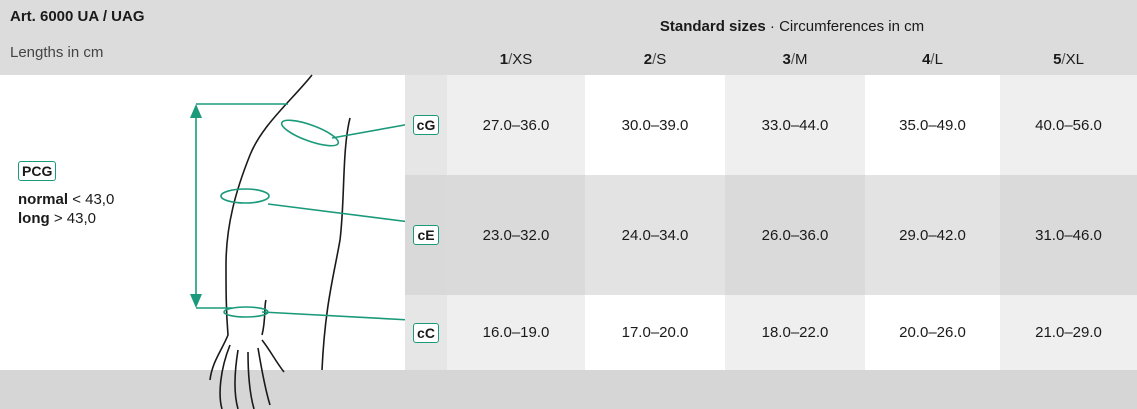 This screenshot has height=409, width=1137. What do you see at coordinates (655, 125) in the screenshot?
I see `size-cell: 30.0–39.0` at bounding box center [655, 125].